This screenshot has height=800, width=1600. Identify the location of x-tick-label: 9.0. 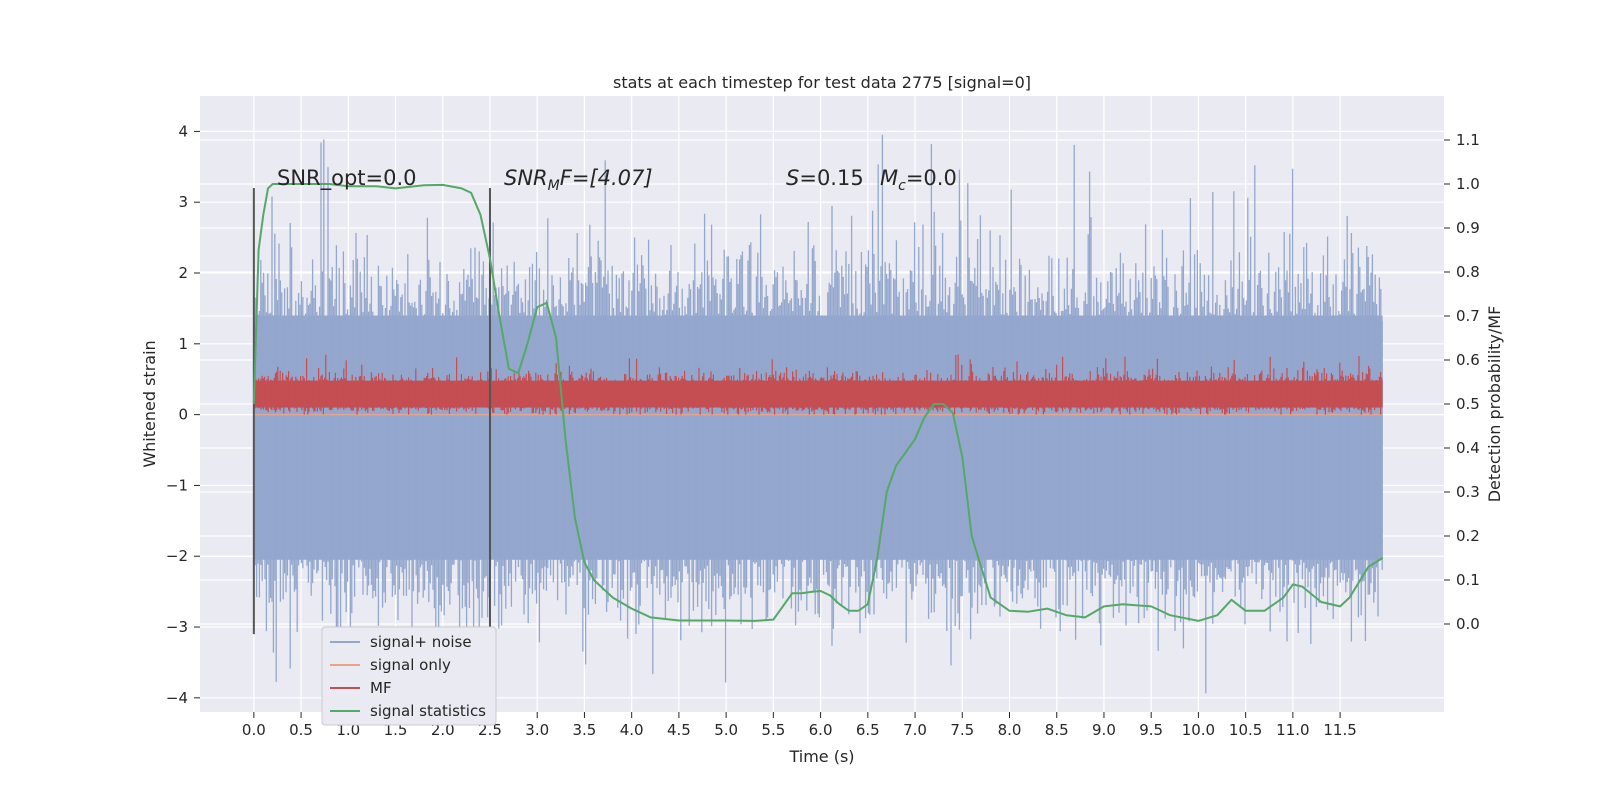
(1104, 730).